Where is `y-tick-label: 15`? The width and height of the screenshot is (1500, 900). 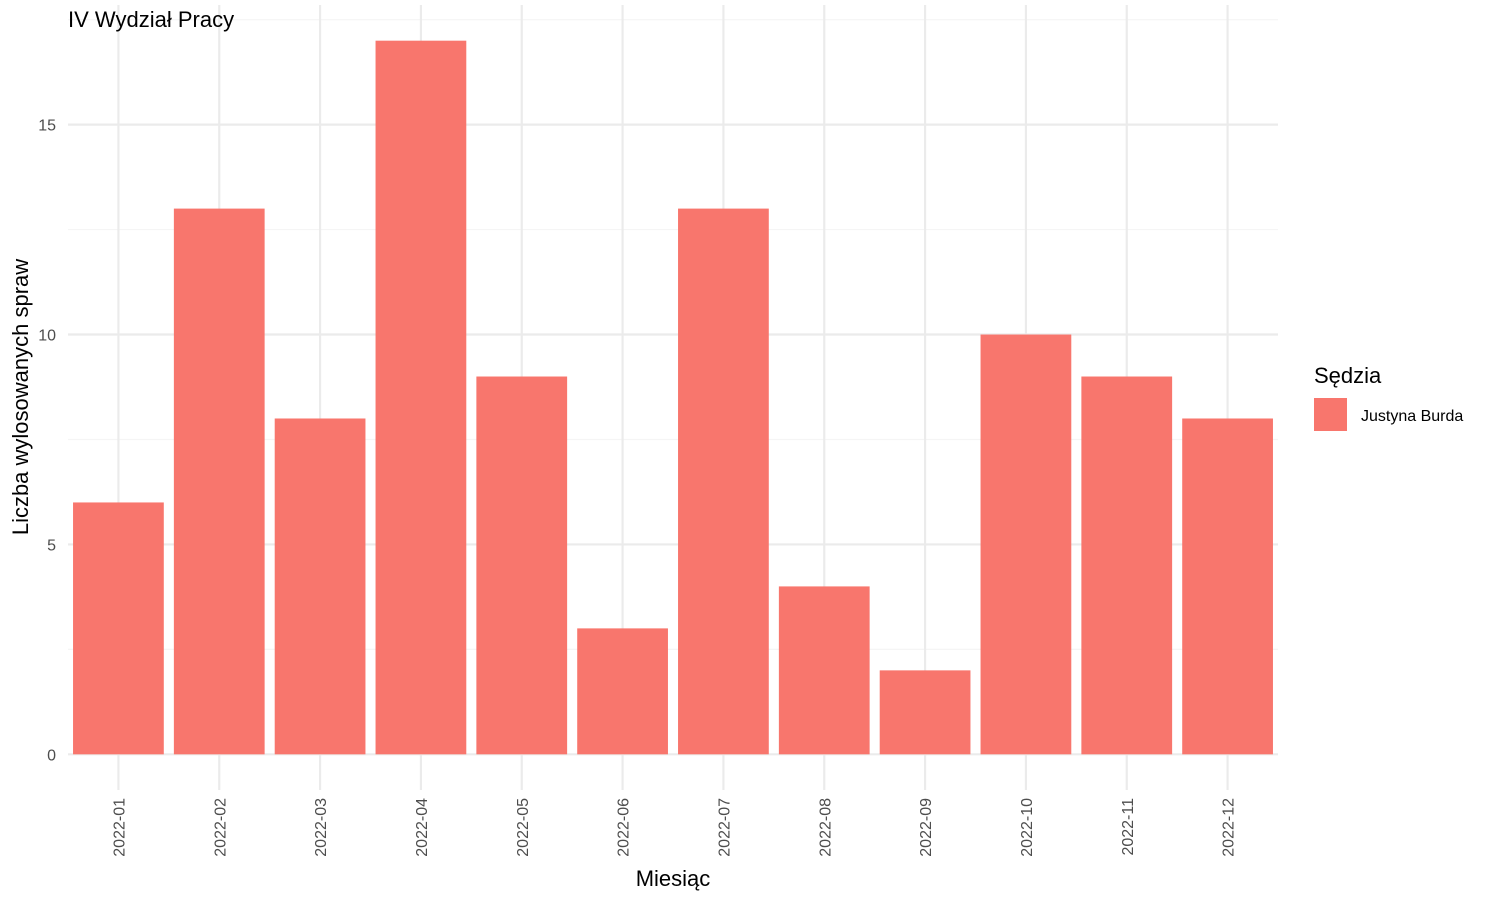 y-tick-label: 15 is located at coordinates (47, 126).